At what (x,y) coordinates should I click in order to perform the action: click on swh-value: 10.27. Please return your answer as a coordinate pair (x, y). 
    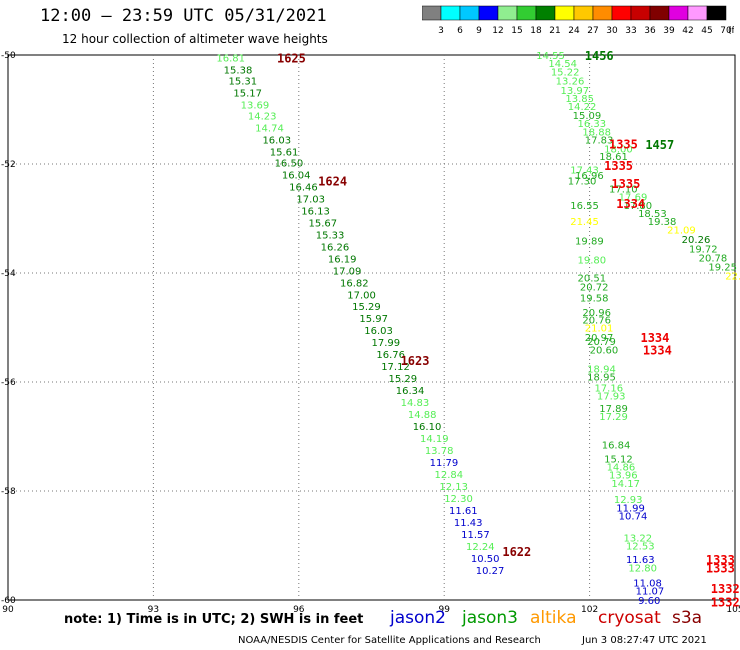
    Looking at the image, I should click on (490, 571).